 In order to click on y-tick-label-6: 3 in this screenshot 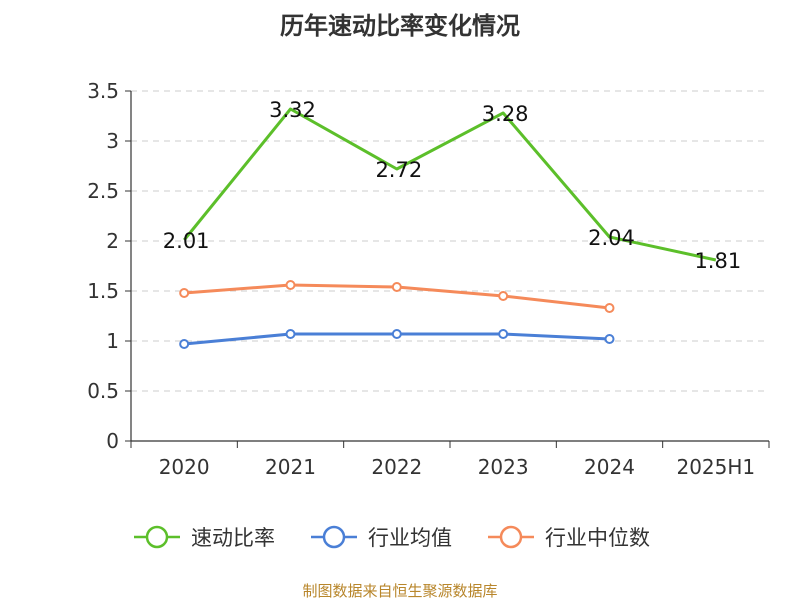, I will do `click(112, 141)`.